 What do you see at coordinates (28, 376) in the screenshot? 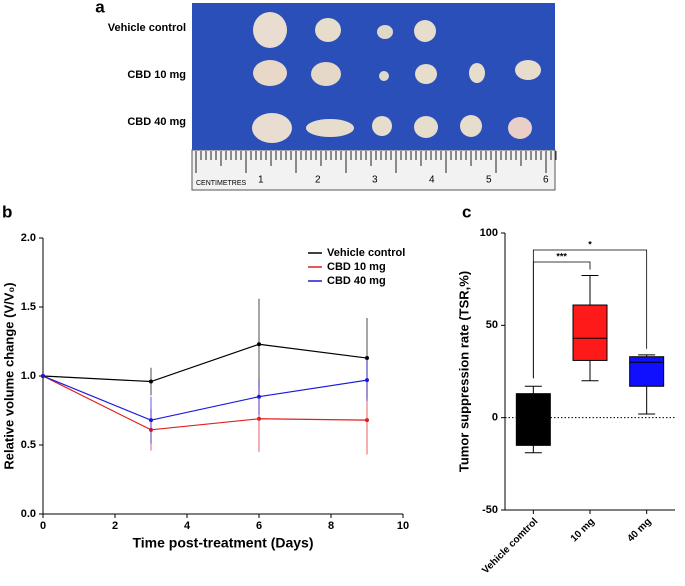
I see `y-tick-label: 1.0` at bounding box center [28, 376].